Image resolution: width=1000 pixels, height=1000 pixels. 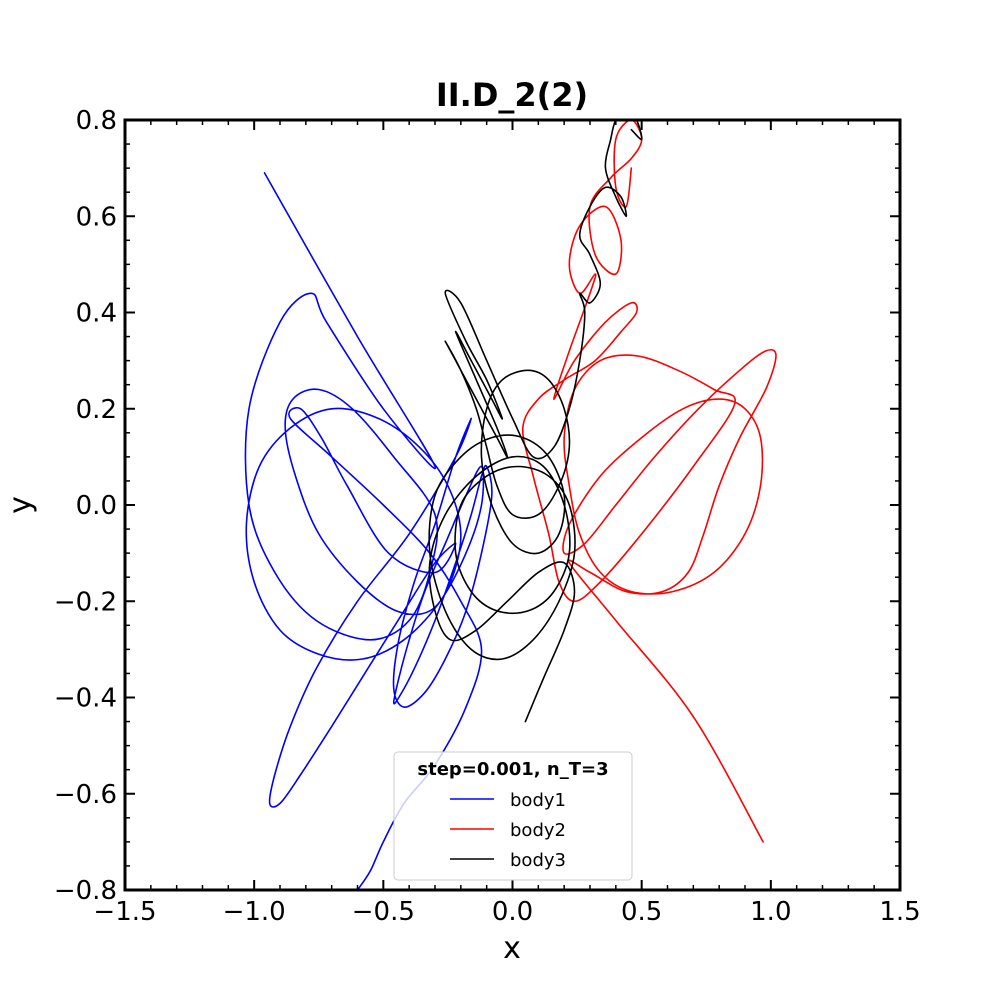 What do you see at coordinates (770, 912) in the screenshot?
I see `x-tick-label: 1.0` at bounding box center [770, 912].